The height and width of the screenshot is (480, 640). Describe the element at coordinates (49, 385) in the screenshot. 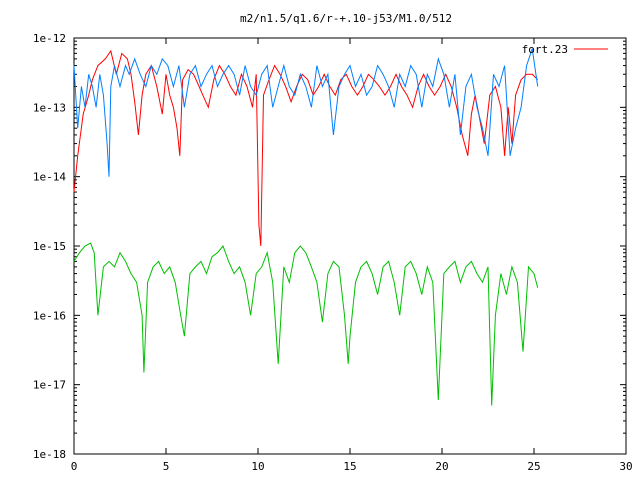

I see `y-tick-label: 1e-17` at that location.